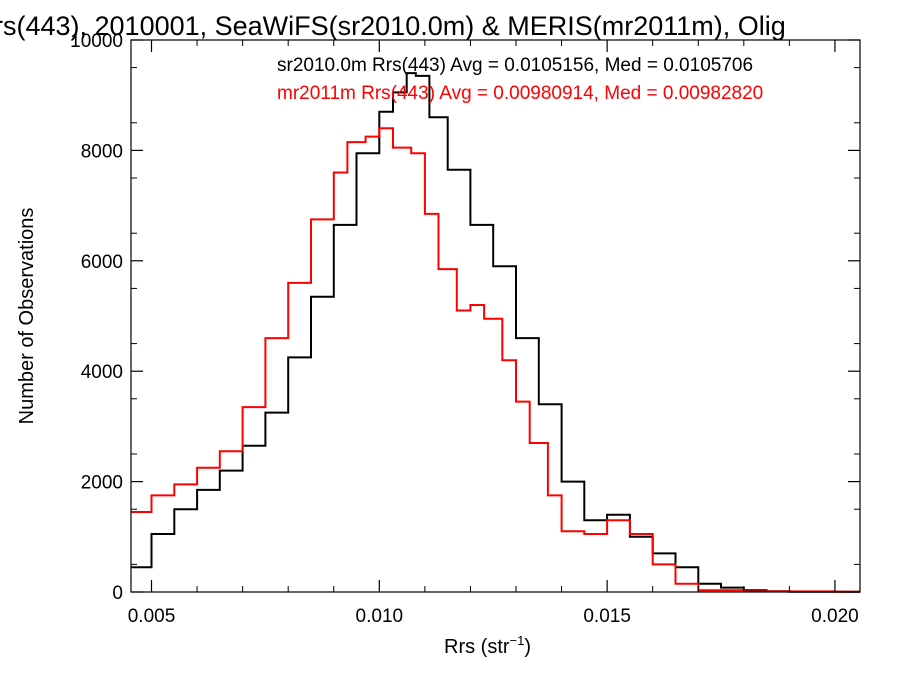 The height and width of the screenshot is (675, 900). What do you see at coordinates (102, 483) in the screenshot?
I see `y-tick-label: 2000` at bounding box center [102, 483].